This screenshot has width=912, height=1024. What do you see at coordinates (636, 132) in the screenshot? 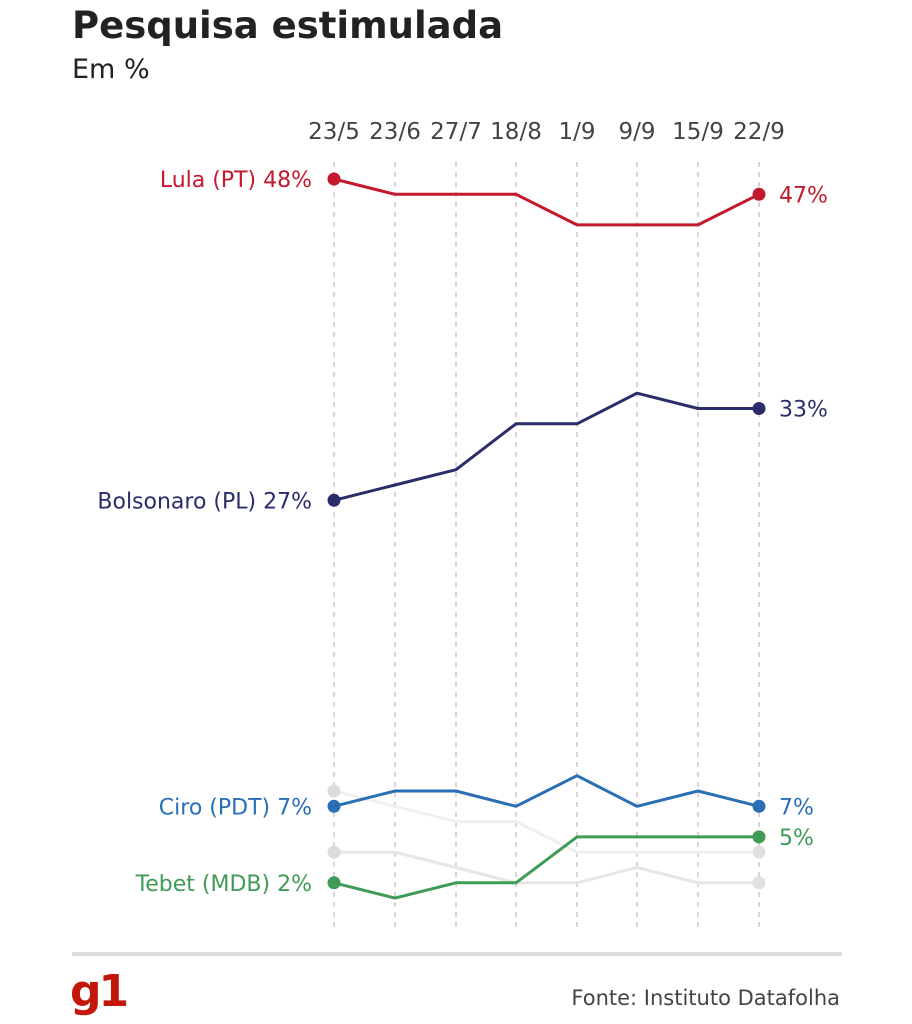
I see `x-tick-label: 9/9` at bounding box center [636, 132].